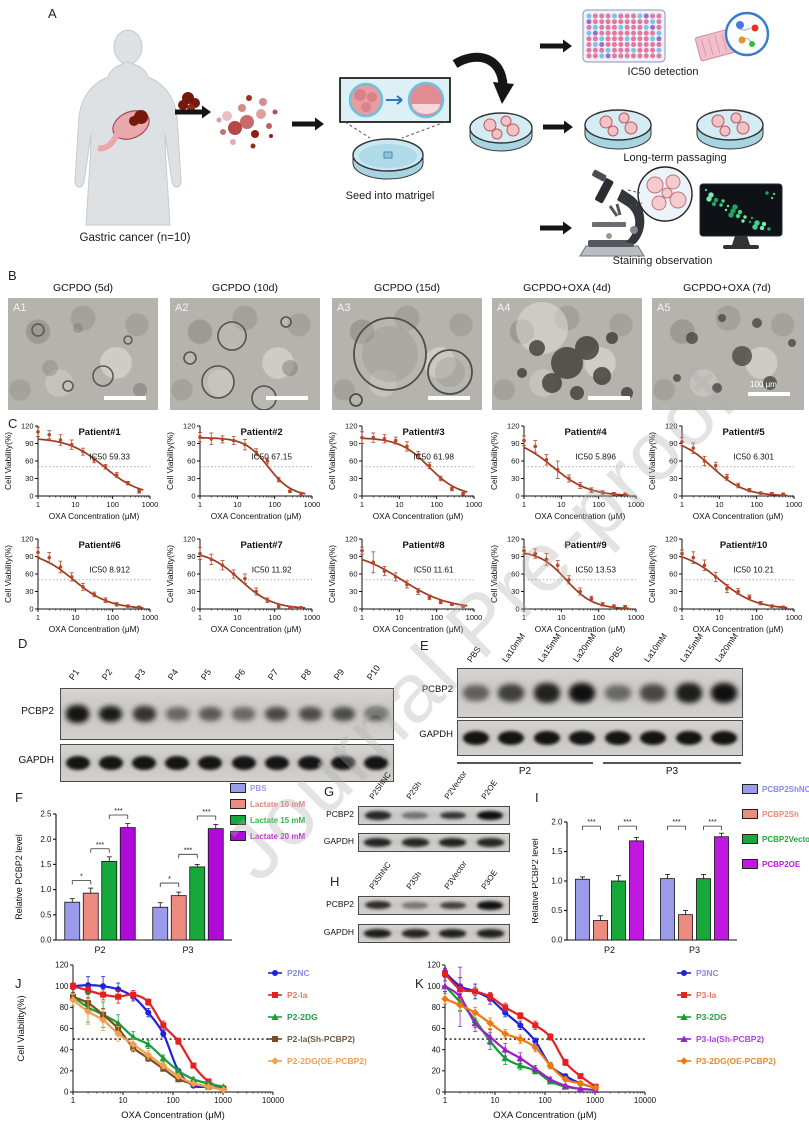  Describe the element at coordinates (576, 466) in the screenshot. I see `series-Patient#4` at that location.